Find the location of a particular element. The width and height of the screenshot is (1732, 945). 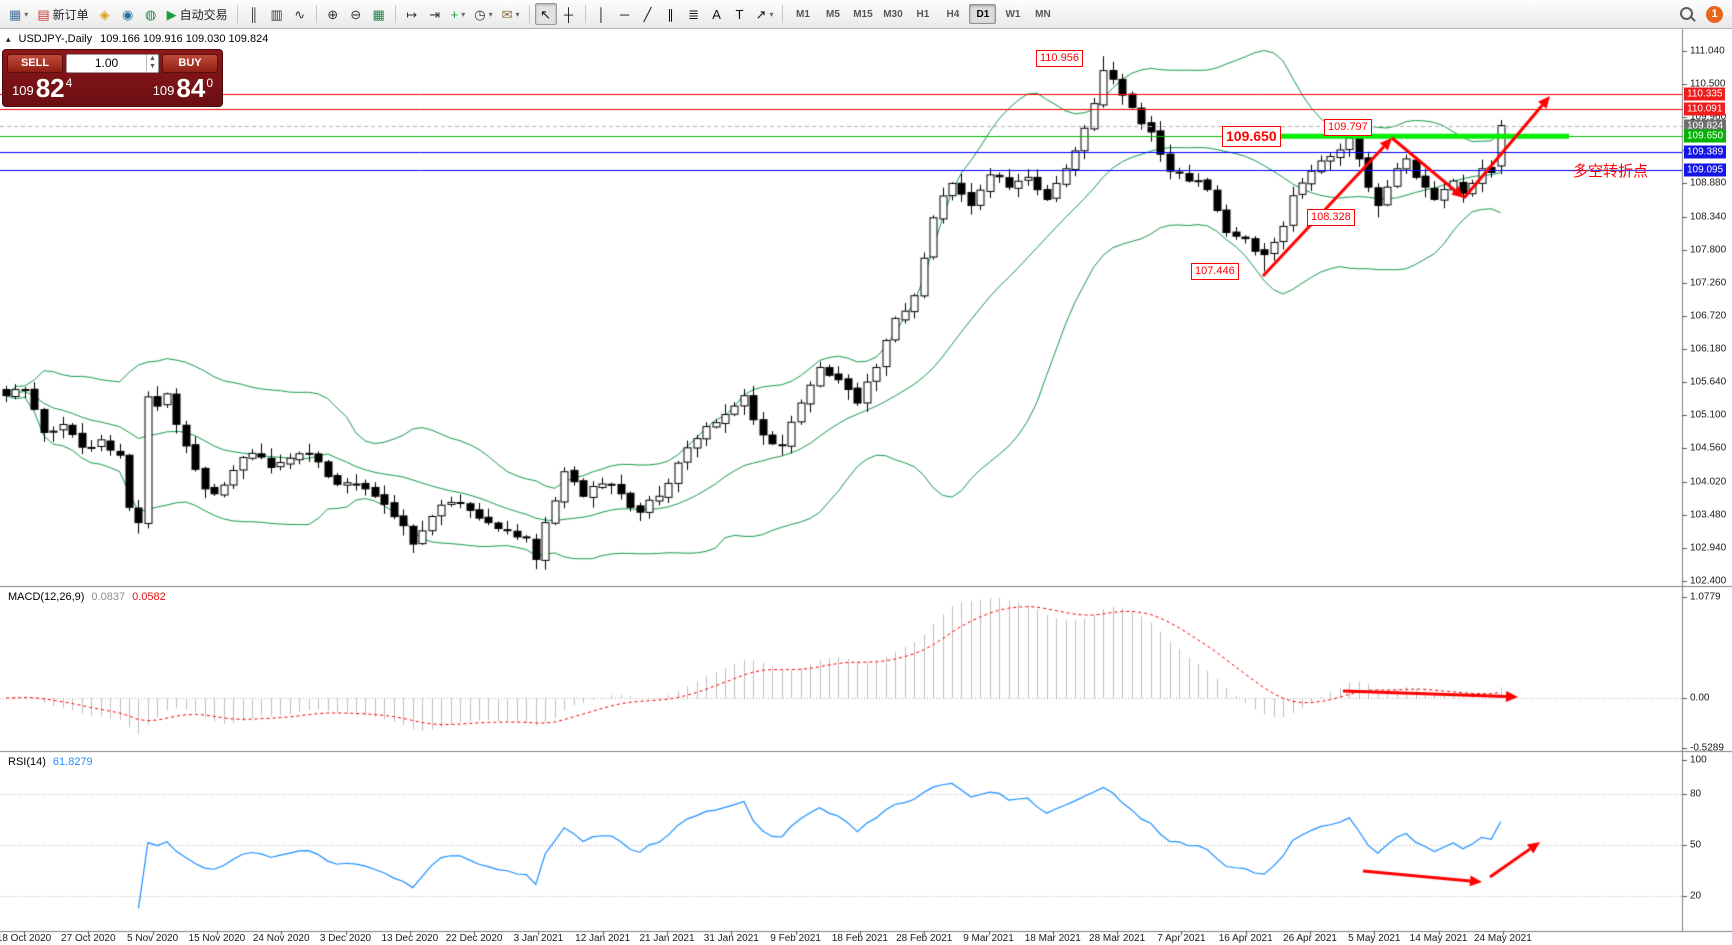

channel-button: ∥ is located at coordinates (671, 14).